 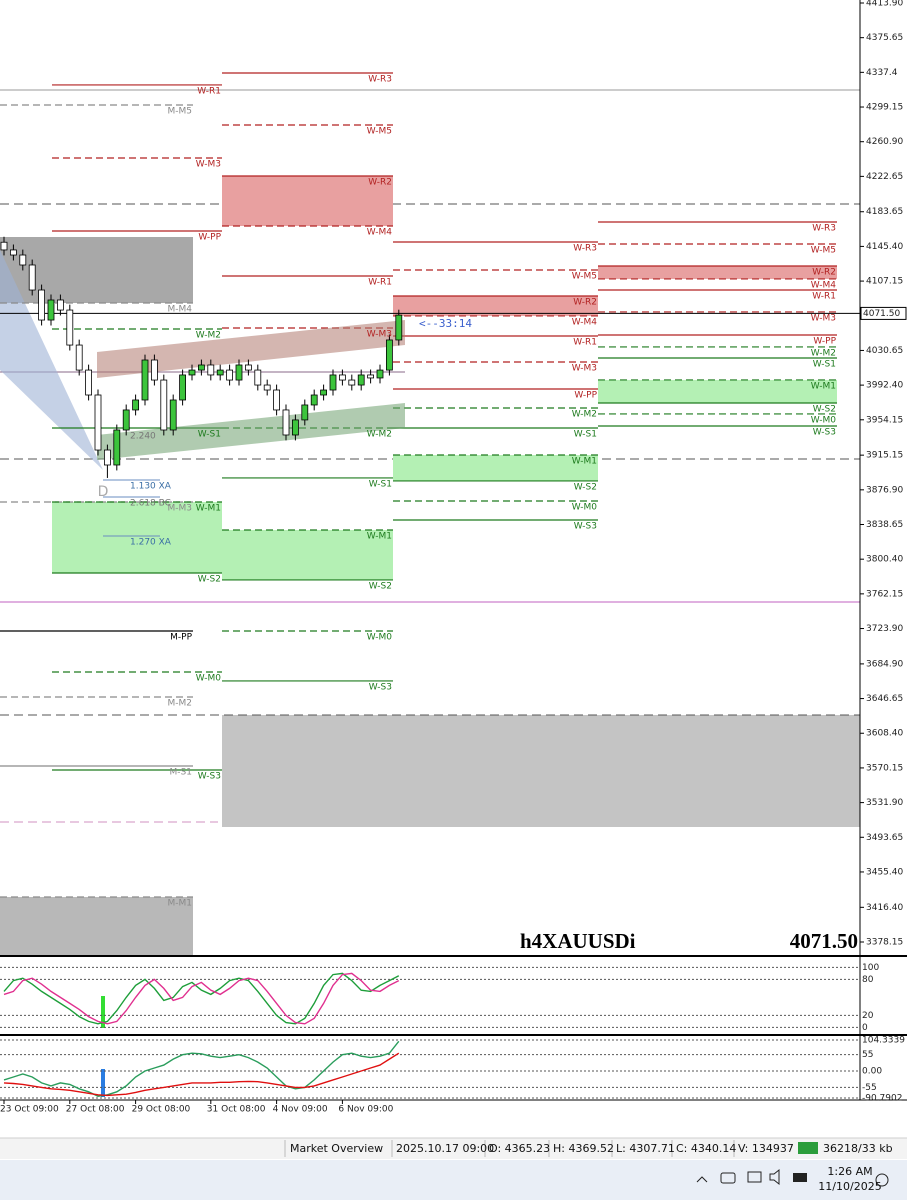 I want to click on tray-network, so click(x=754, y=1177).